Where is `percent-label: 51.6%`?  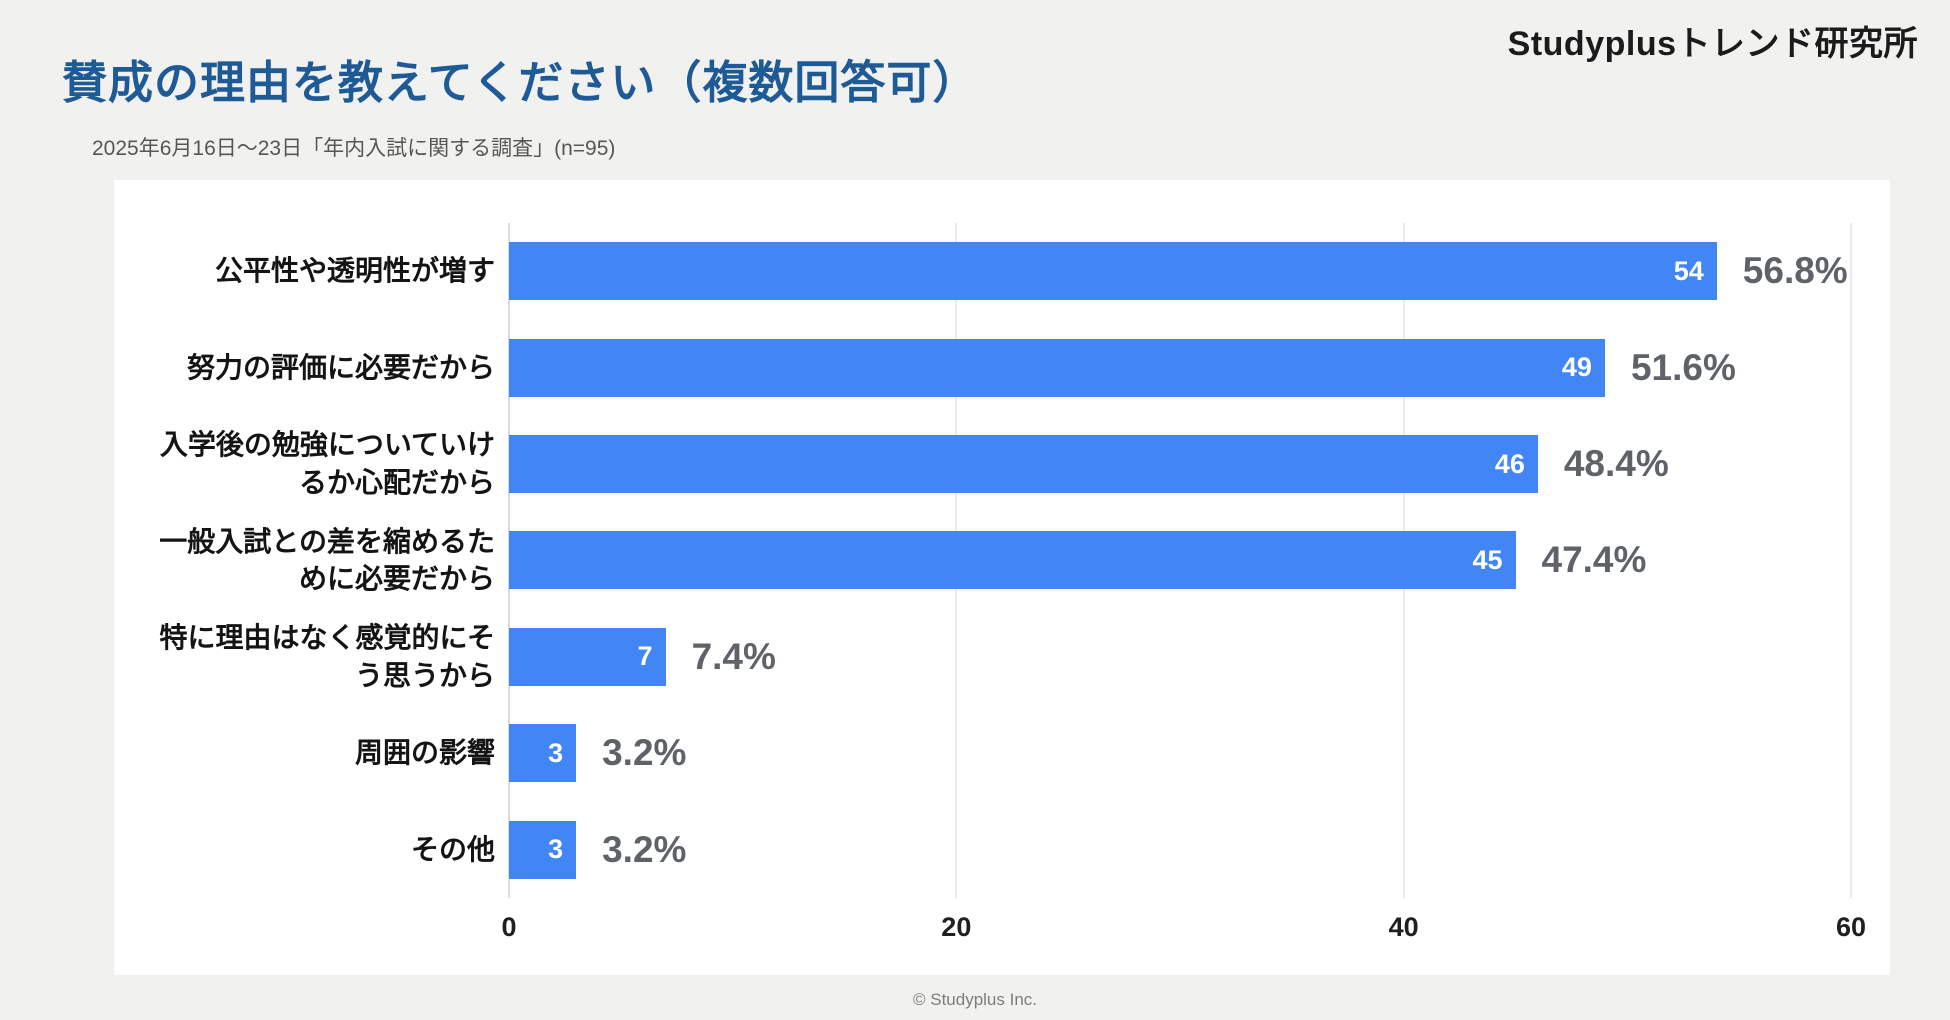 percent-label: 51.6% is located at coordinates (1683, 367).